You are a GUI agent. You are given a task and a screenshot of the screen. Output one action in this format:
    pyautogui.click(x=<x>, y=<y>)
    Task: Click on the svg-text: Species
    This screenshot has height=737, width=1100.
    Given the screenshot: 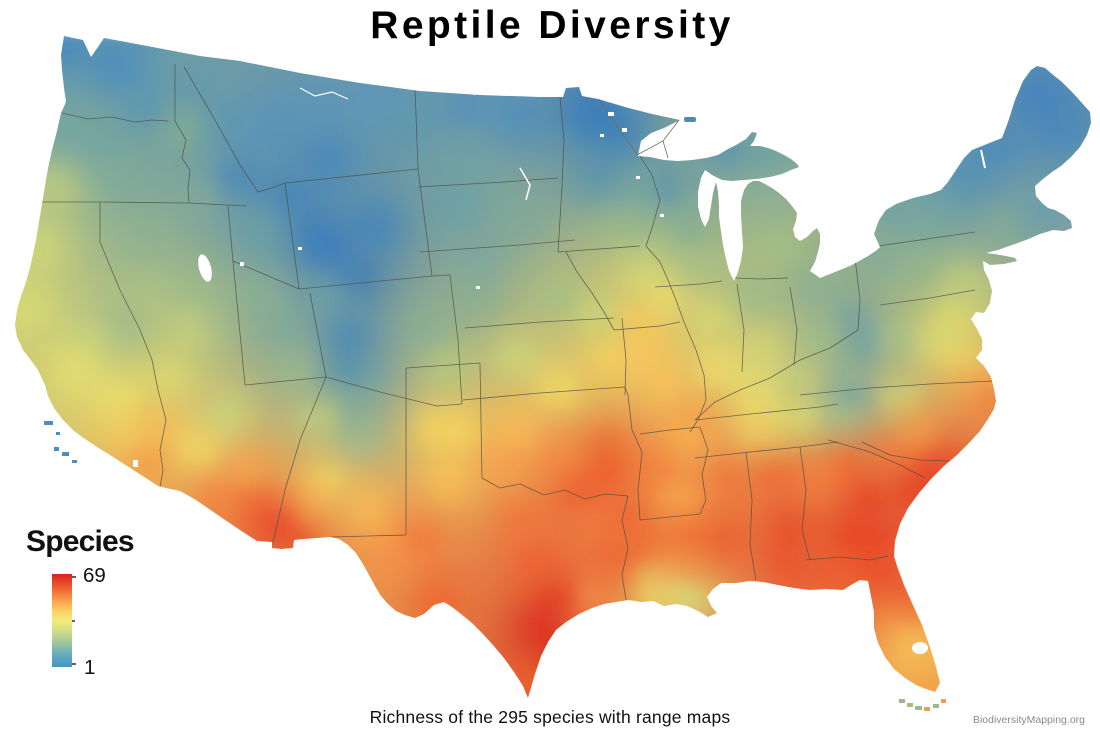 What is the action you would take?
    pyautogui.click(x=80, y=541)
    